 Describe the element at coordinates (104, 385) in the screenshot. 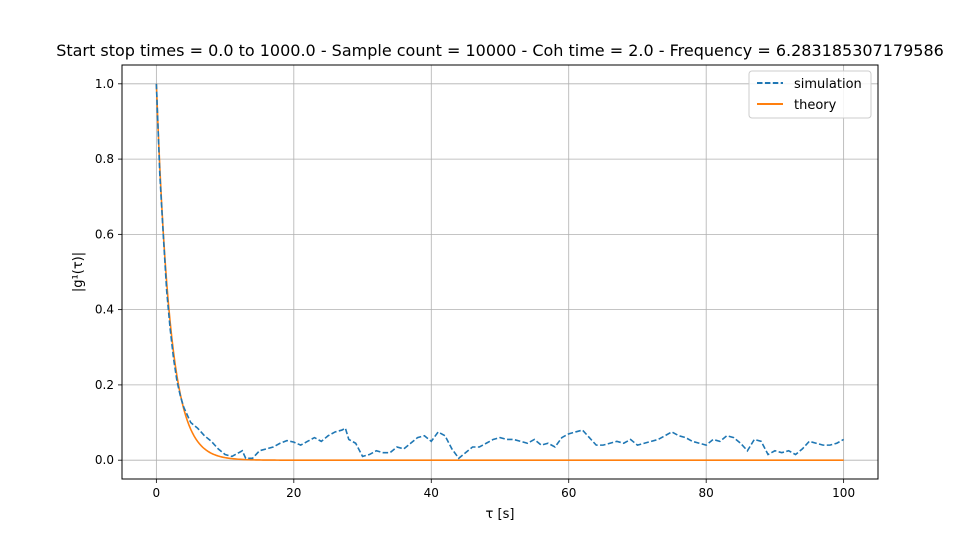

I see `y-tick-label: 0.2` at that location.